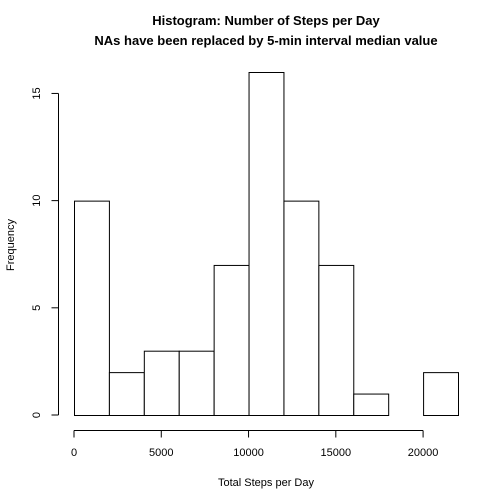 The width and height of the screenshot is (504, 504). I want to click on x-tick-label: 5000, so click(161, 453).